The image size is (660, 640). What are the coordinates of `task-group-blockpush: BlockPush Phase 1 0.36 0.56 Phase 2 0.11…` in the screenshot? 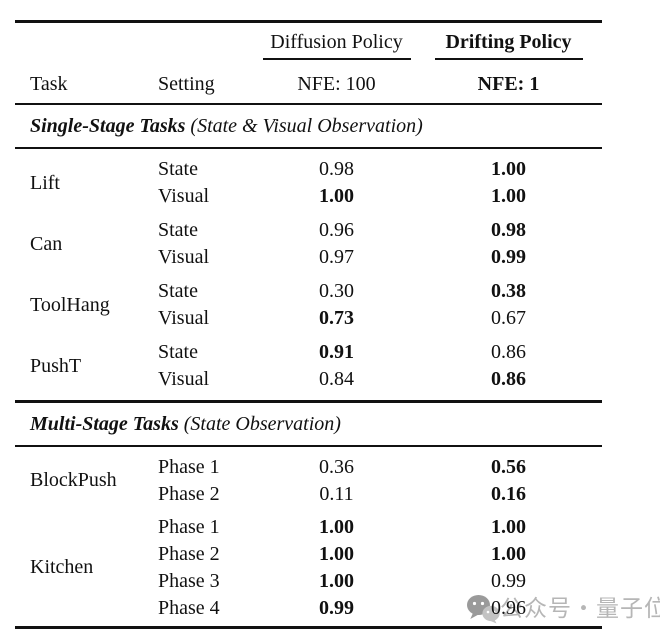 It's located at (308, 481).